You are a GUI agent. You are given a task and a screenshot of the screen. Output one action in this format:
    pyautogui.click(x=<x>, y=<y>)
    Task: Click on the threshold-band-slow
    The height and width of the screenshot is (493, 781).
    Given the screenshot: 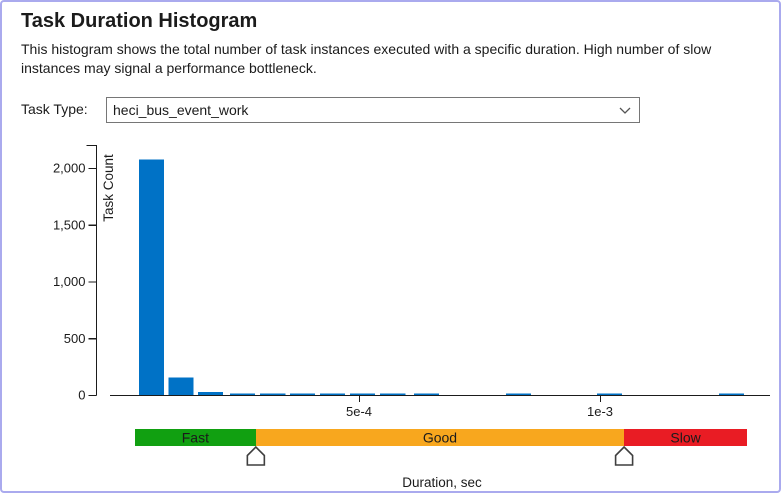 What is the action you would take?
    pyautogui.click(x=686, y=437)
    